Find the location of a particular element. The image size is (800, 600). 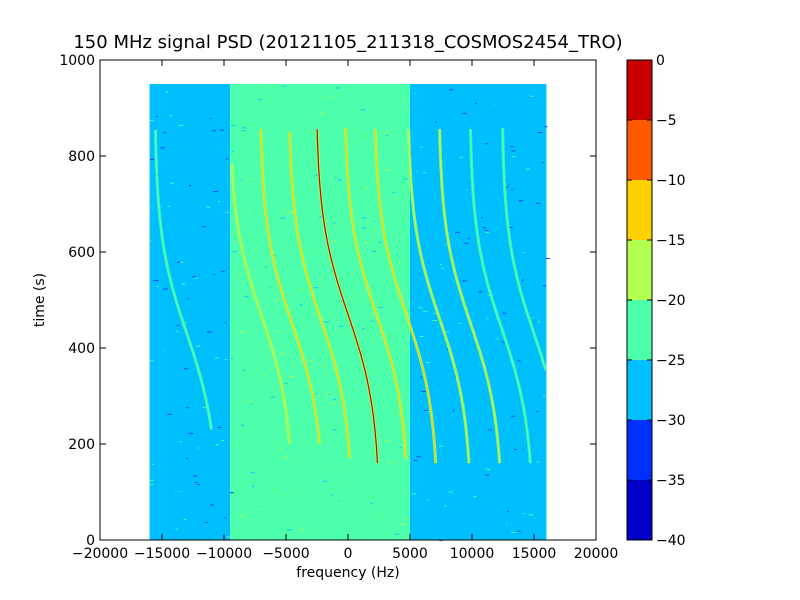

colorbar-ticks: −40 −35 −30 −25 −20 −15 −10 −5 0 is located at coordinates (656, 301).